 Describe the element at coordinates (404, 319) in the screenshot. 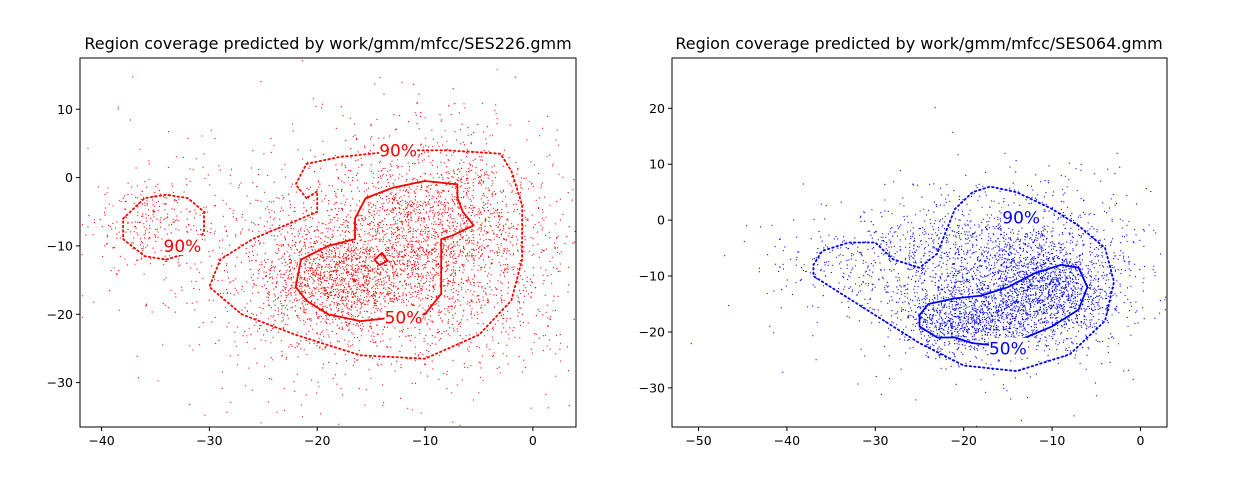

I see `chart-left-contour-label: 50%` at that location.